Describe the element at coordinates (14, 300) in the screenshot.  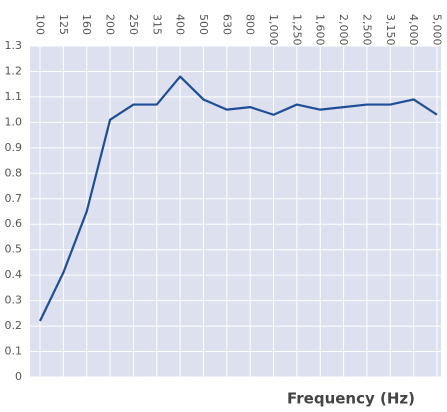
I see `y-tick-label: 0.3` at that location.